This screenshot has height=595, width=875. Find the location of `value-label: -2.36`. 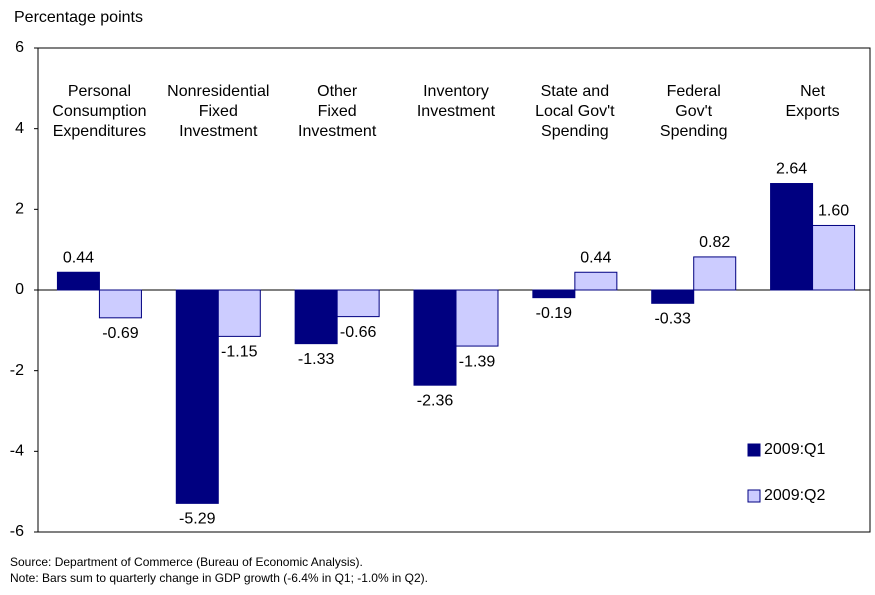

value-label: -2.36 is located at coordinates (435, 400).